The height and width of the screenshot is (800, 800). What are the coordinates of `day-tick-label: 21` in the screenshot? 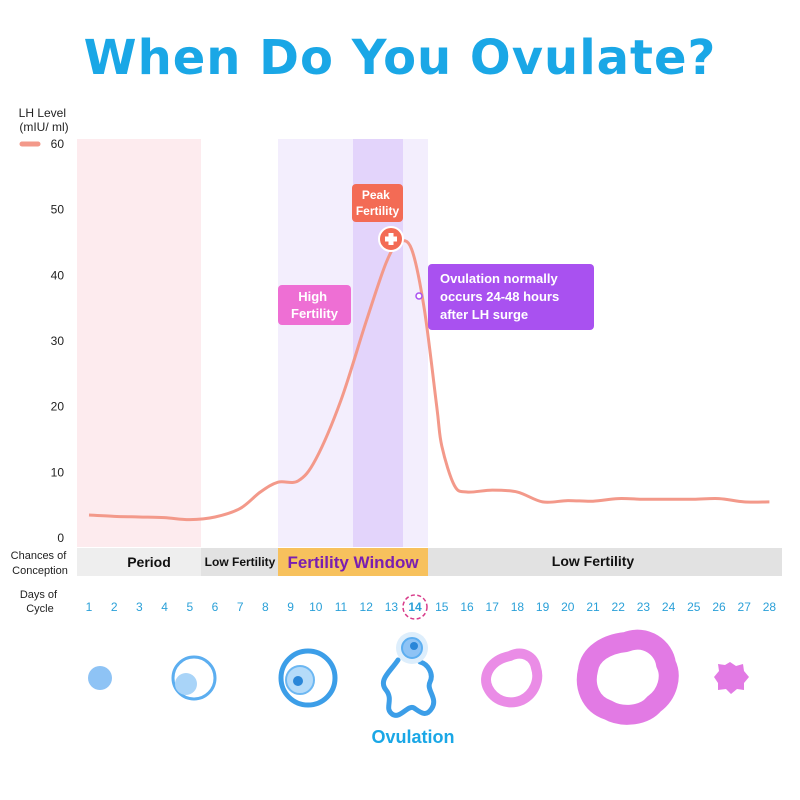 It's located at (593, 607).